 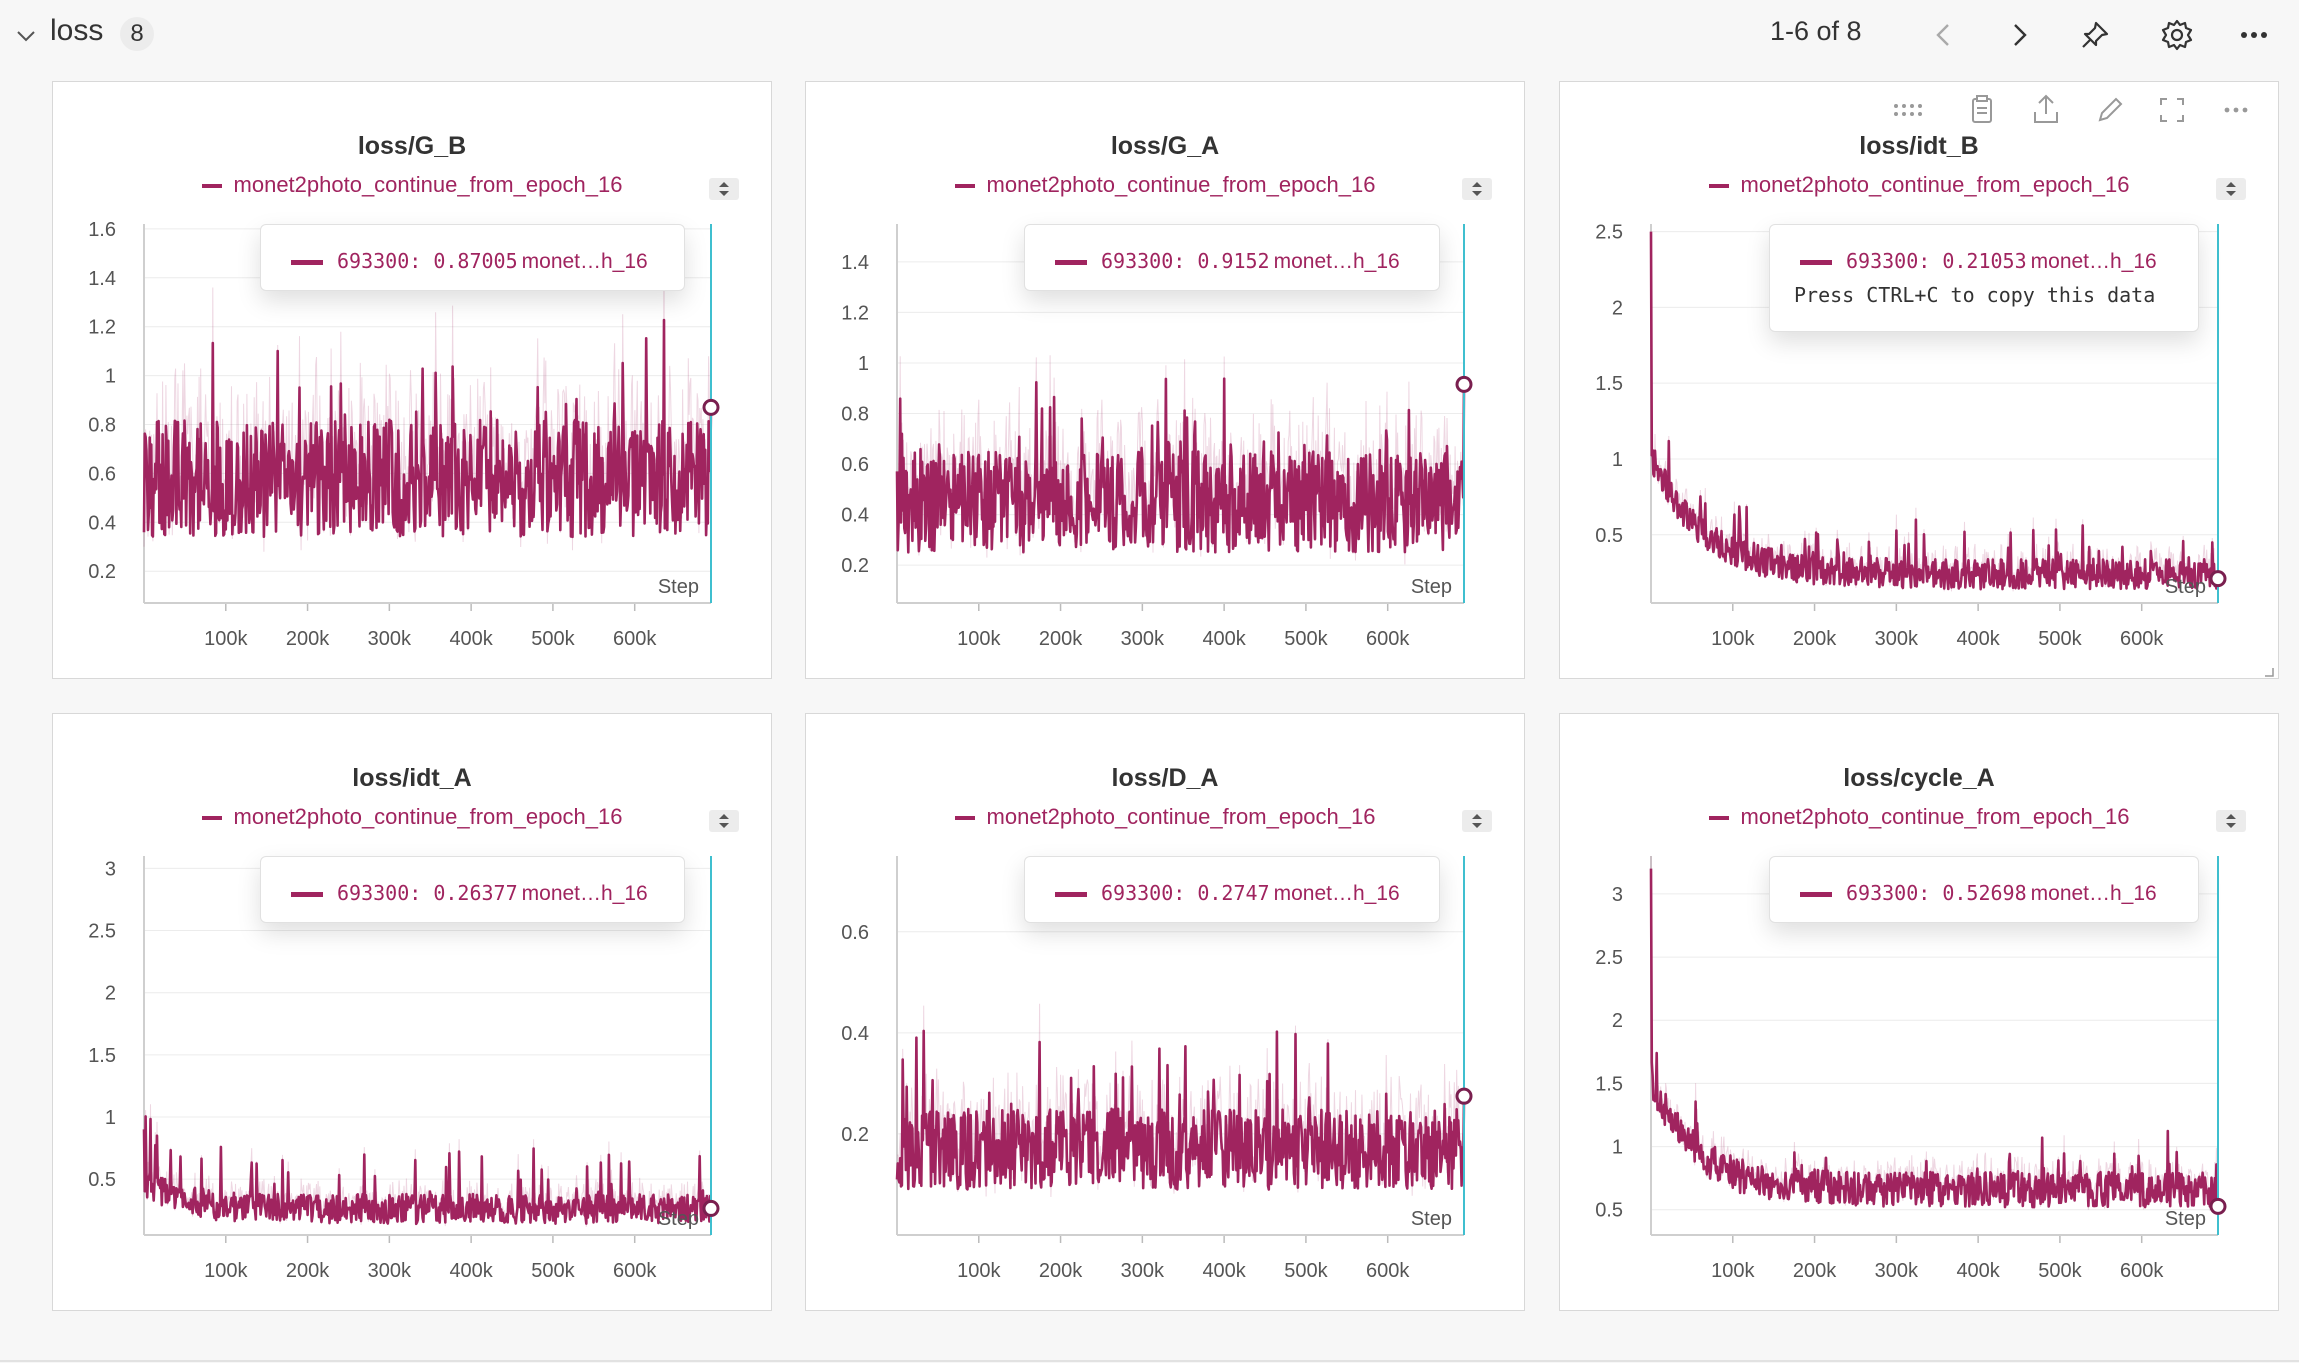 I want to click on edit-icon, so click(x=2110, y=110).